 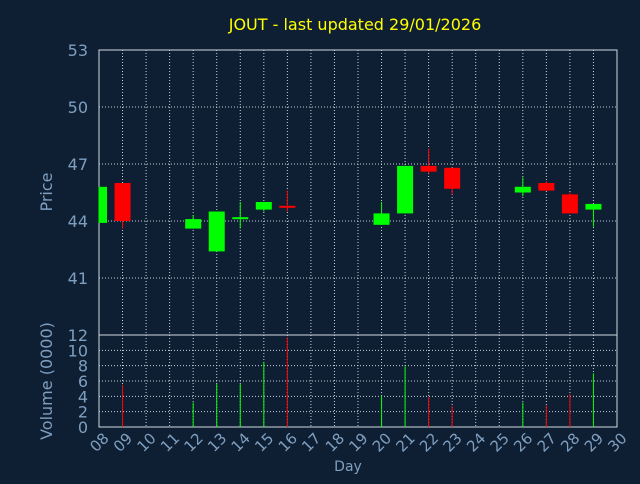 I want to click on day-tick-label: 11, so click(x=170, y=442).